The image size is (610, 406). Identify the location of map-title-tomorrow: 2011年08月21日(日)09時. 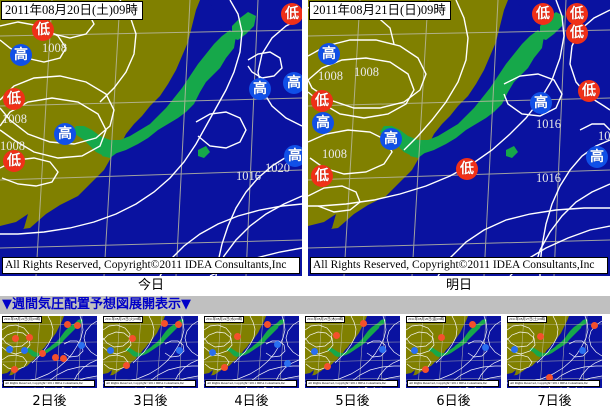
(380, 10).